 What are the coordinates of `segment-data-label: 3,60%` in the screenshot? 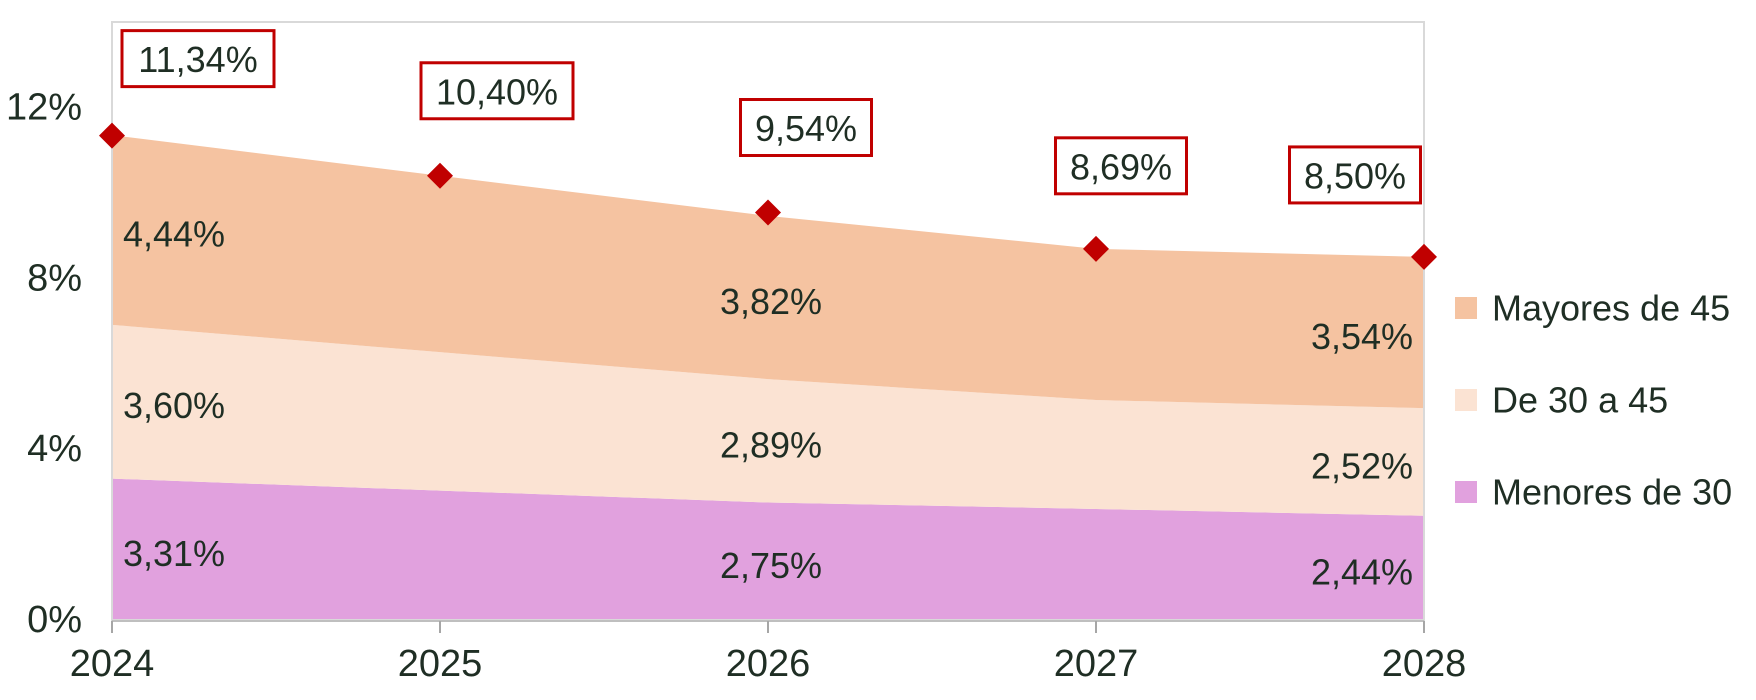 It's located at (174, 405).